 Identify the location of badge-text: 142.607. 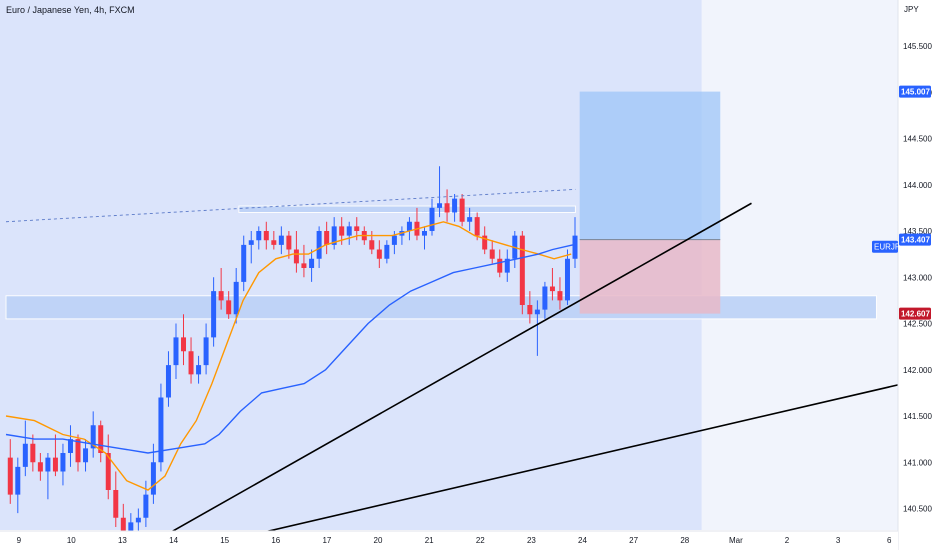
(915, 314).